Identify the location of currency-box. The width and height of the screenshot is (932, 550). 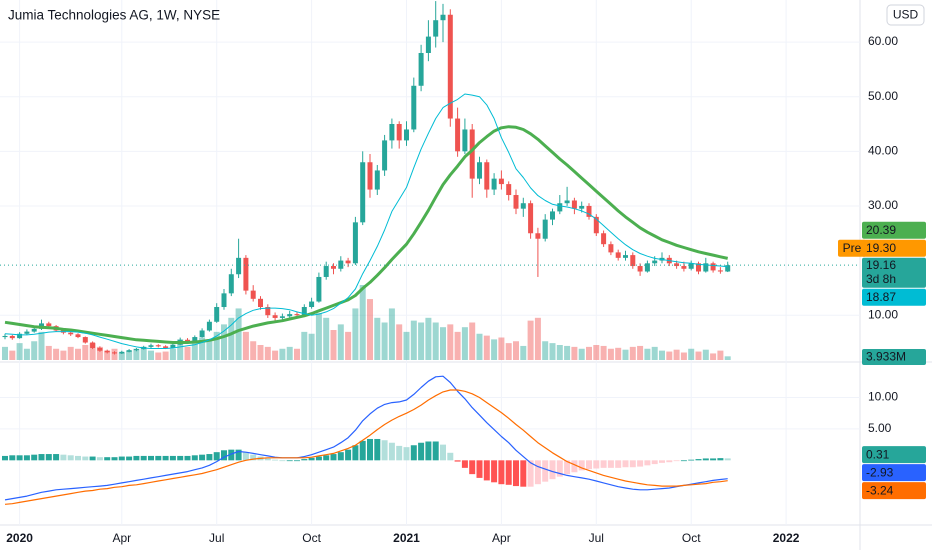
(905, 15).